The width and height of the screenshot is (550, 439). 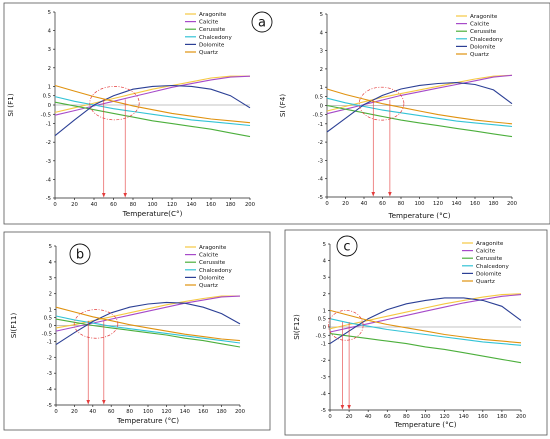 I want to click on y-tick-label: -4, so click(x=321, y=180).